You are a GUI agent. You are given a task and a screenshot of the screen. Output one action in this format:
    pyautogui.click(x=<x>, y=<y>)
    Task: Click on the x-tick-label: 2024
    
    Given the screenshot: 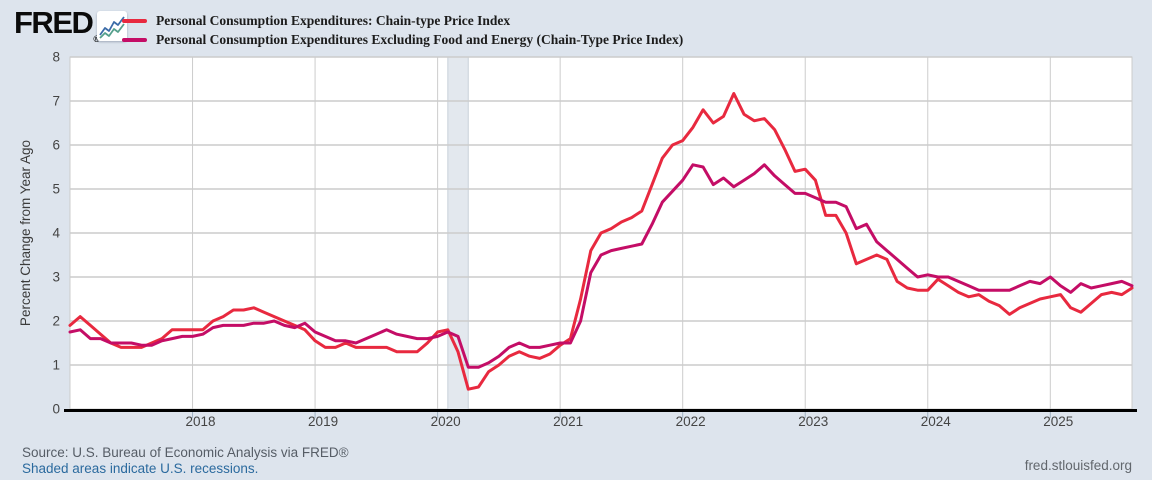 What is the action you would take?
    pyautogui.click(x=936, y=421)
    